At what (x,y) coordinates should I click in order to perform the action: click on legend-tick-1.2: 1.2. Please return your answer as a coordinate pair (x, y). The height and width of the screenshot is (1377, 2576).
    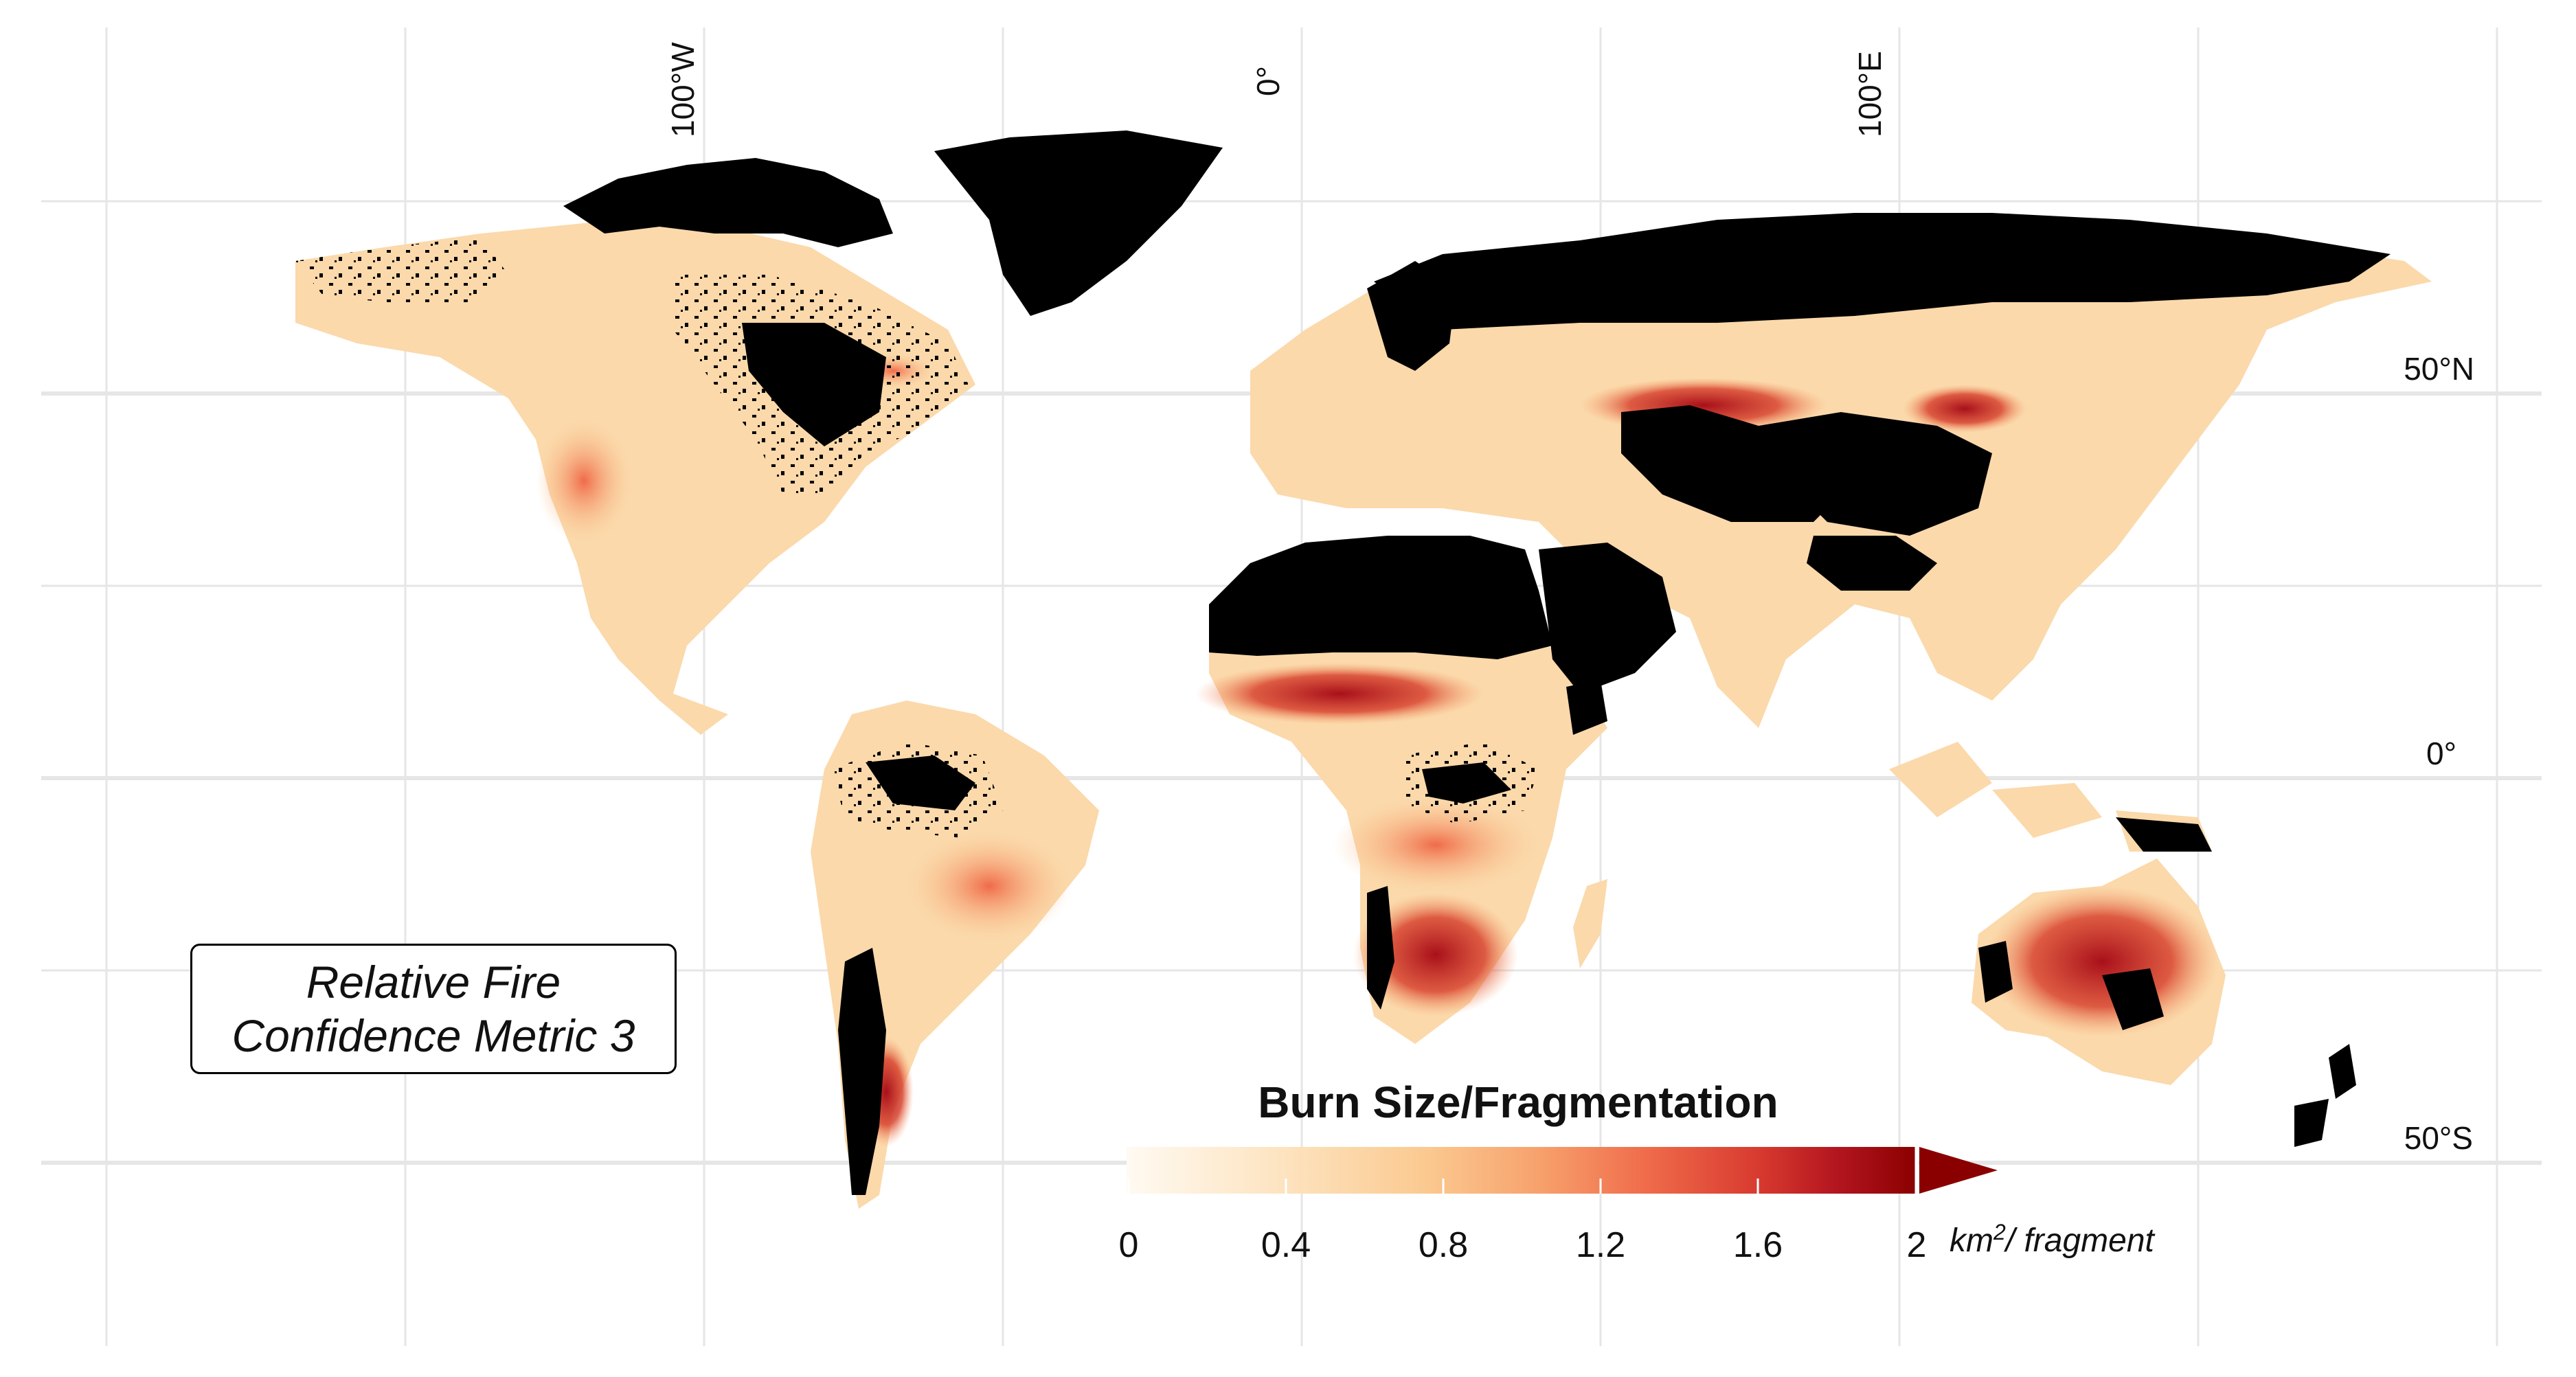
    Looking at the image, I should click on (1600, 1245).